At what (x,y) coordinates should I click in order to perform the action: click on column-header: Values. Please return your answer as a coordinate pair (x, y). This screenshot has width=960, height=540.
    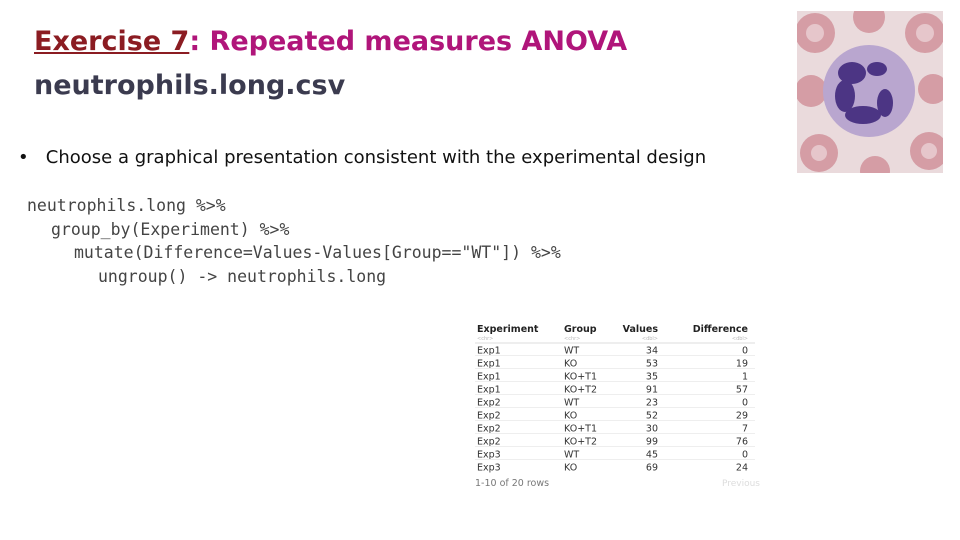
    Looking at the image, I should click on (641, 329).